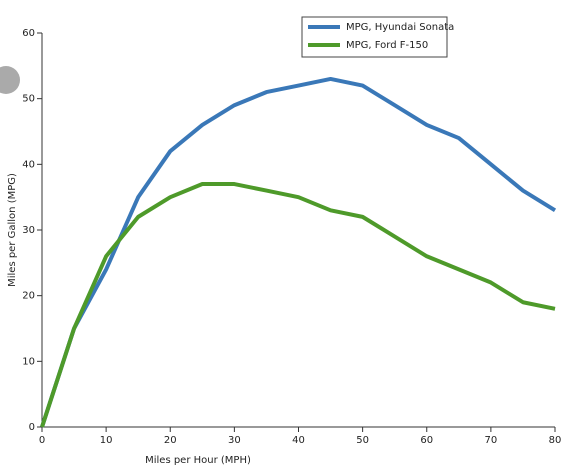  Describe the element at coordinates (28, 230) in the screenshot. I see `y-tick-label: 30` at that location.